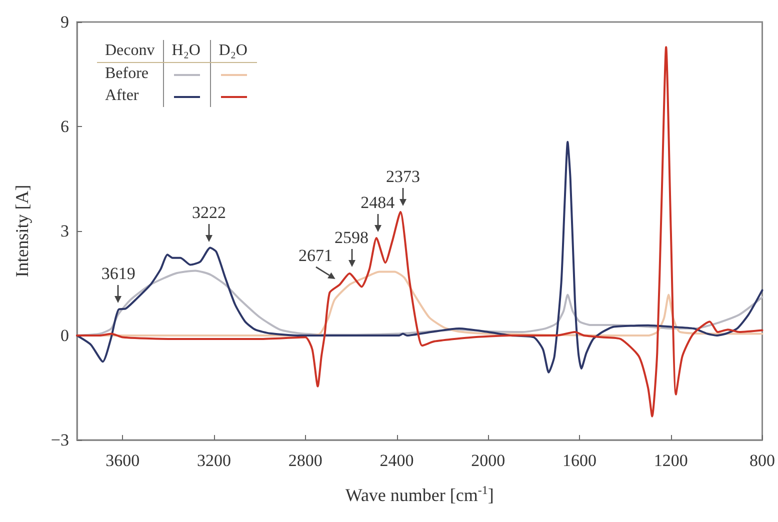 Image resolution: width=778 pixels, height=522 pixels. Describe the element at coordinates (130, 73) in the screenshot. I see `annotation: Before` at that location.